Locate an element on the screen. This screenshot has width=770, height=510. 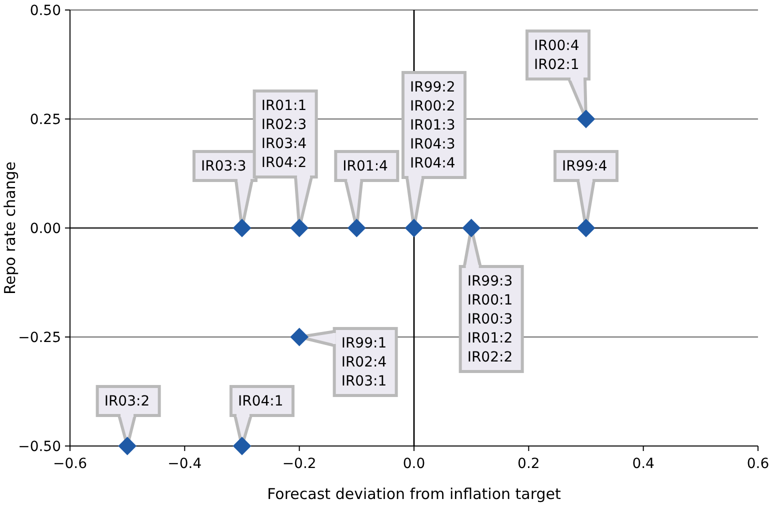
annotation: IR03:3 is located at coordinates (223, 166).